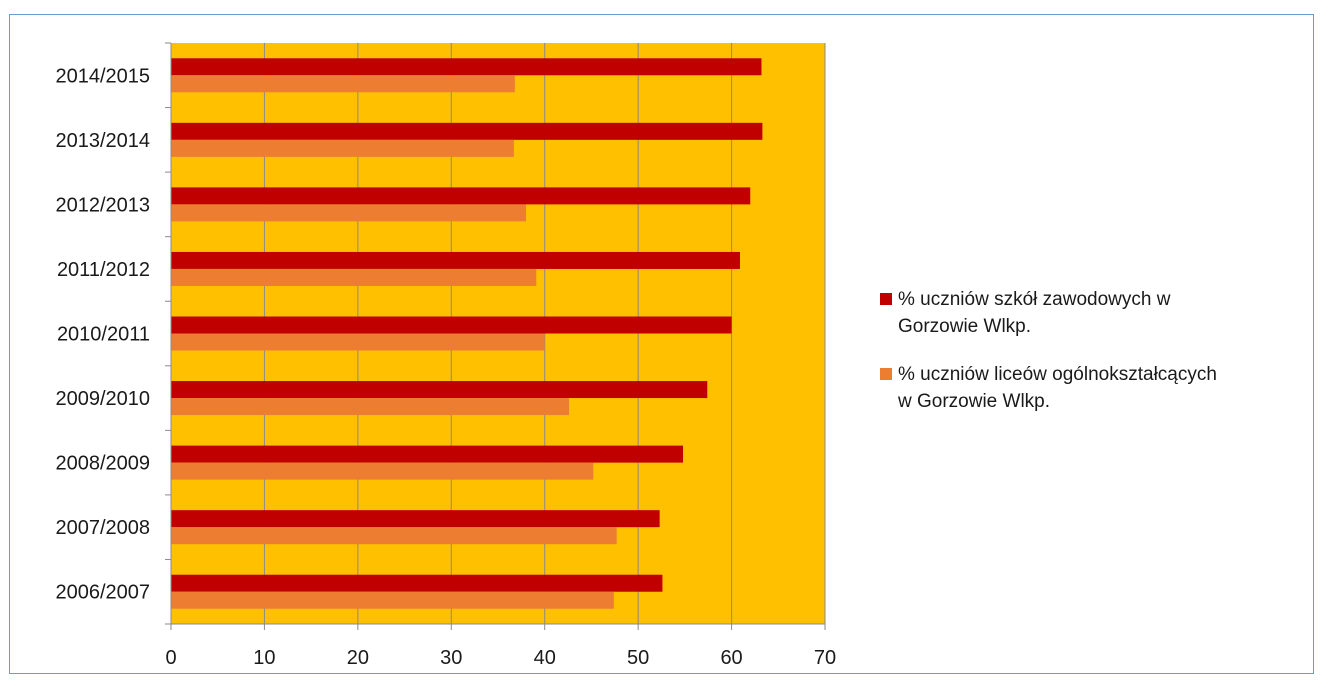 The image size is (1322, 682). What do you see at coordinates (349, 213) in the screenshot?
I see `bar-general-2012-2013` at bounding box center [349, 213].